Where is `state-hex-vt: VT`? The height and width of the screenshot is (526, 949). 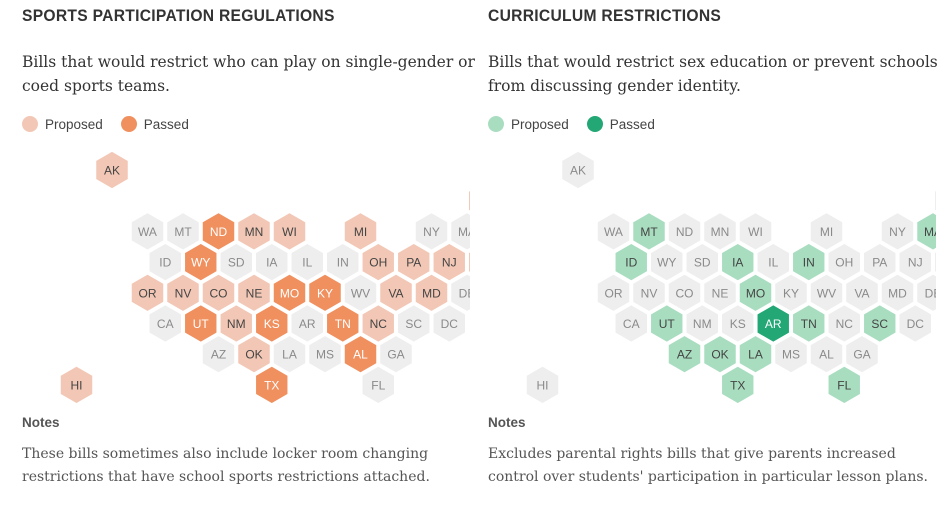 state-hex-vt: VT is located at coordinates (468, 201).